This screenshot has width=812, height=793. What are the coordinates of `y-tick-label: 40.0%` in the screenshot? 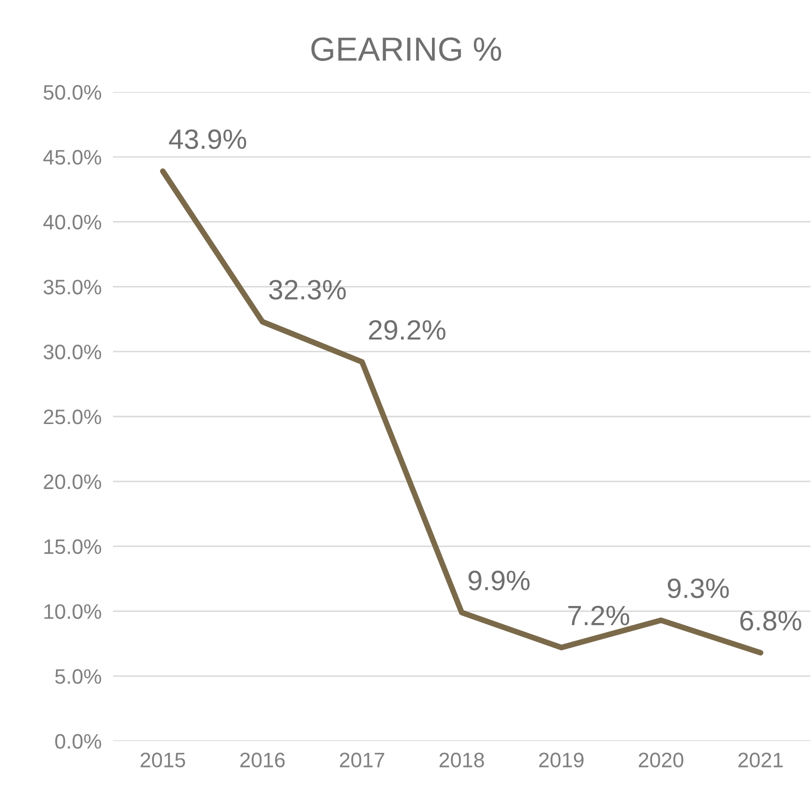 It's located at (72, 222).